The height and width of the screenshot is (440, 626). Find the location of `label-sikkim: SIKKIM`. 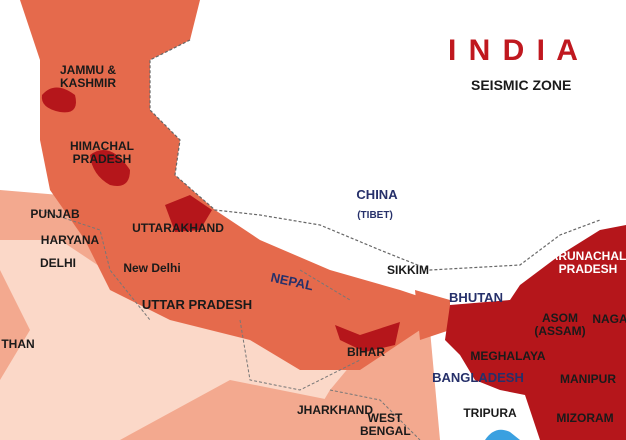

label-sikkim: SIKKIM is located at coordinates (408, 270).